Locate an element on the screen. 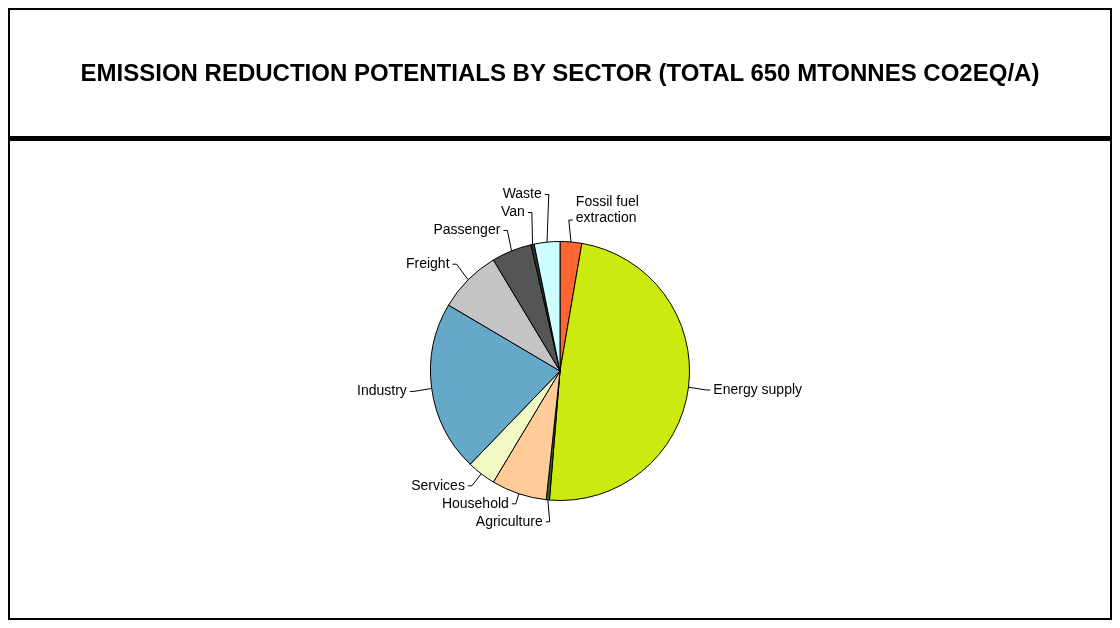 The height and width of the screenshot is (628, 1120). slice-label: Fossil fuel extraction is located at coordinates (607, 208).